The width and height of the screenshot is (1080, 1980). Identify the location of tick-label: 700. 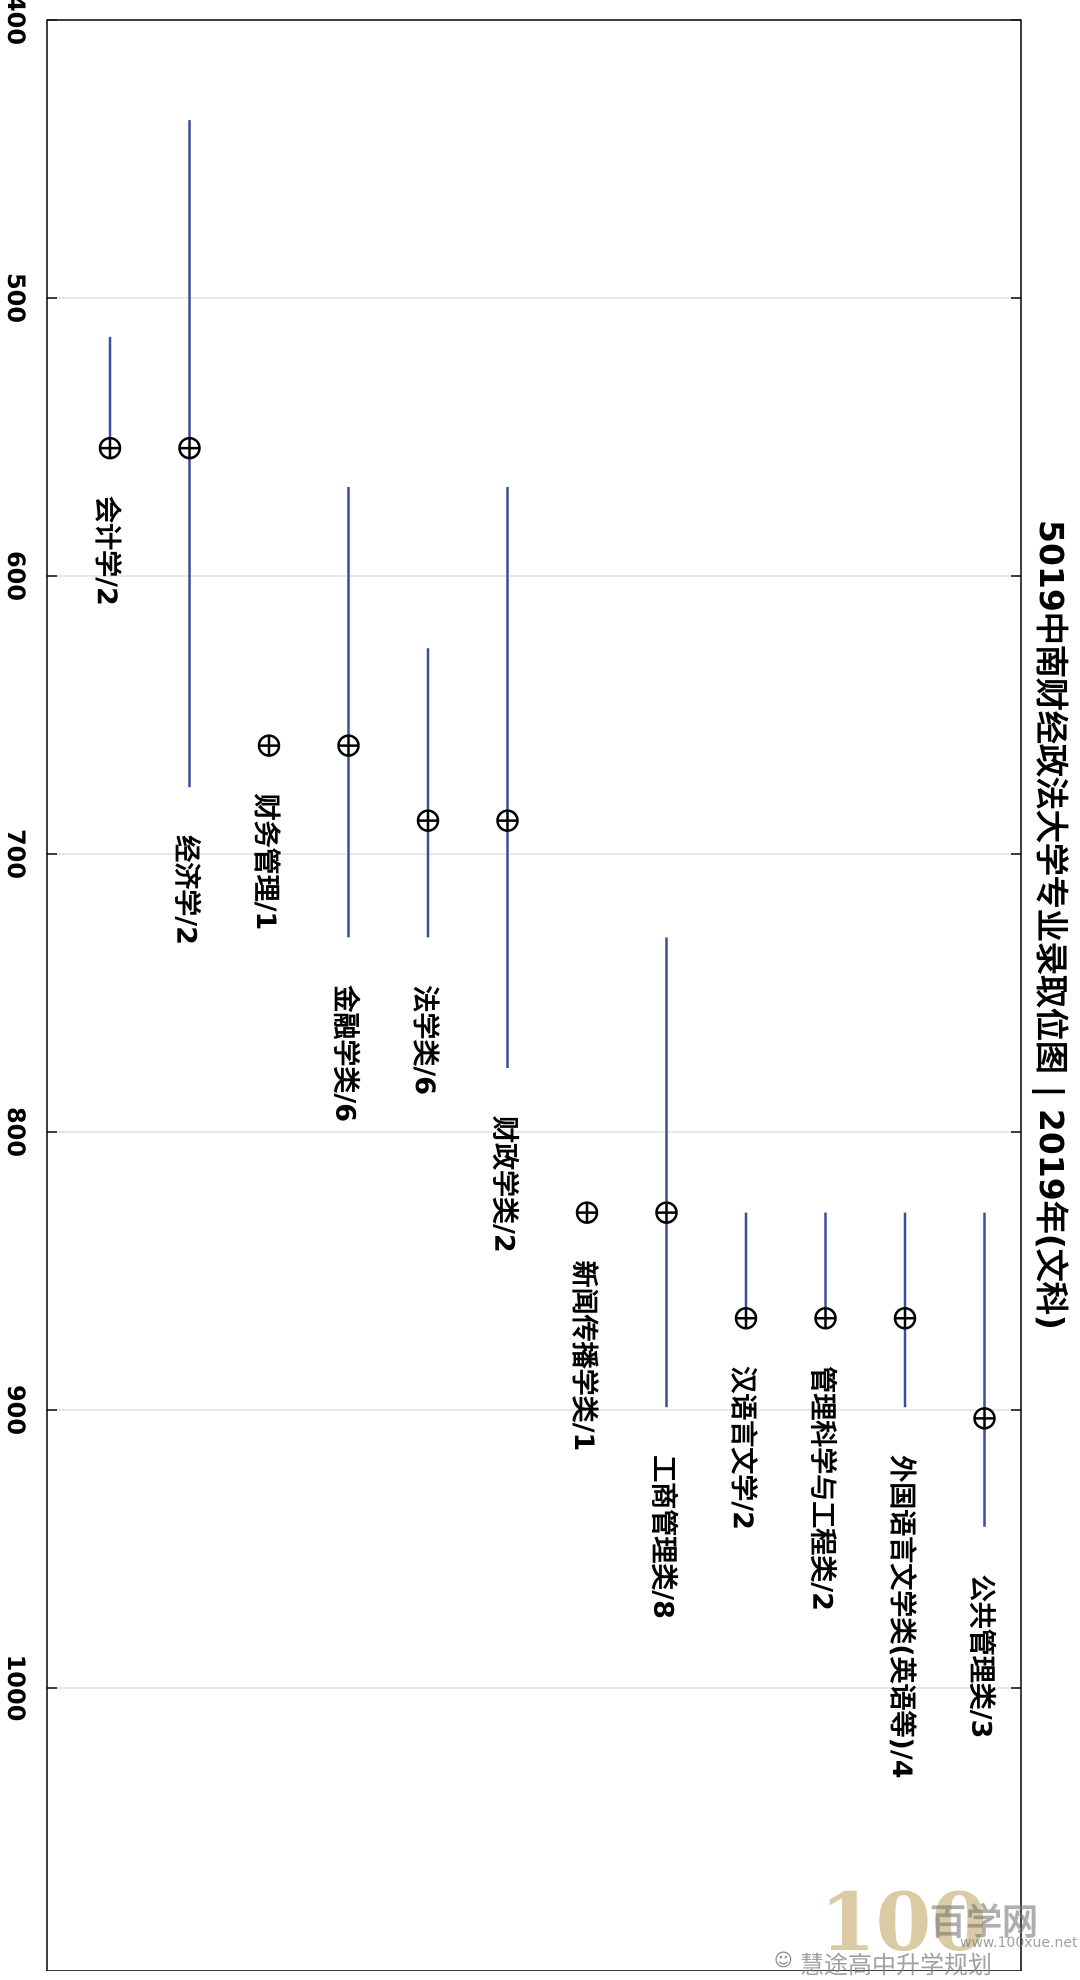
(16, 854).